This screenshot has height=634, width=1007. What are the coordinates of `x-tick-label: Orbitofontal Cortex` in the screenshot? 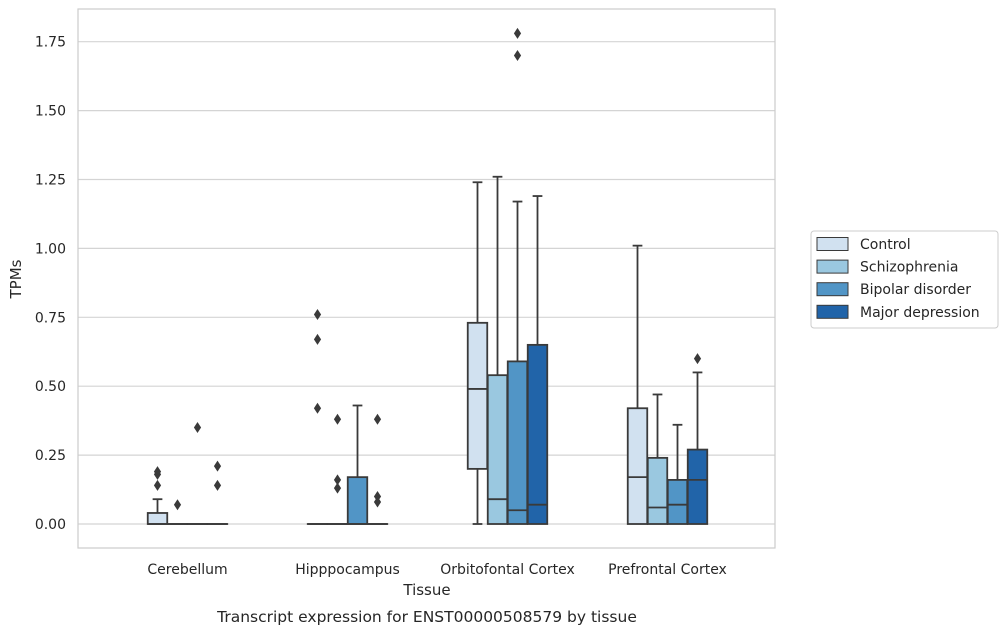 It's located at (507, 570).